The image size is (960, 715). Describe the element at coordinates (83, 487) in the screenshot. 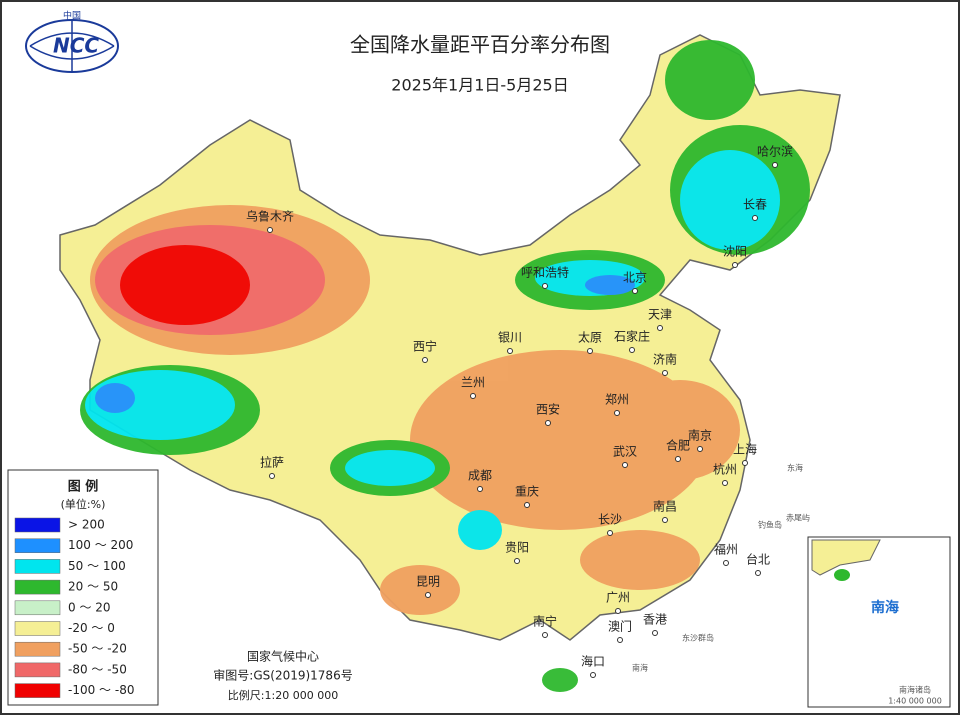

I see `legend-title: 图 例` at that location.